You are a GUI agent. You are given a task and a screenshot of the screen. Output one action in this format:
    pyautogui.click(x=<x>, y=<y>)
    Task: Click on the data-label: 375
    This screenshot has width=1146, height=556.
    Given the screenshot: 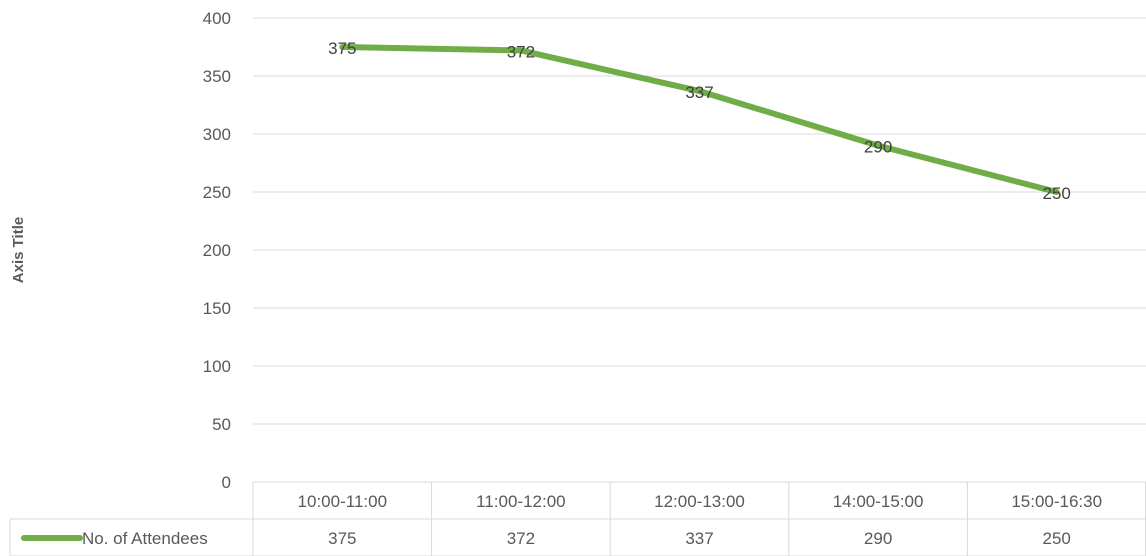 What is the action you would take?
    pyautogui.click(x=342, y=48)
    